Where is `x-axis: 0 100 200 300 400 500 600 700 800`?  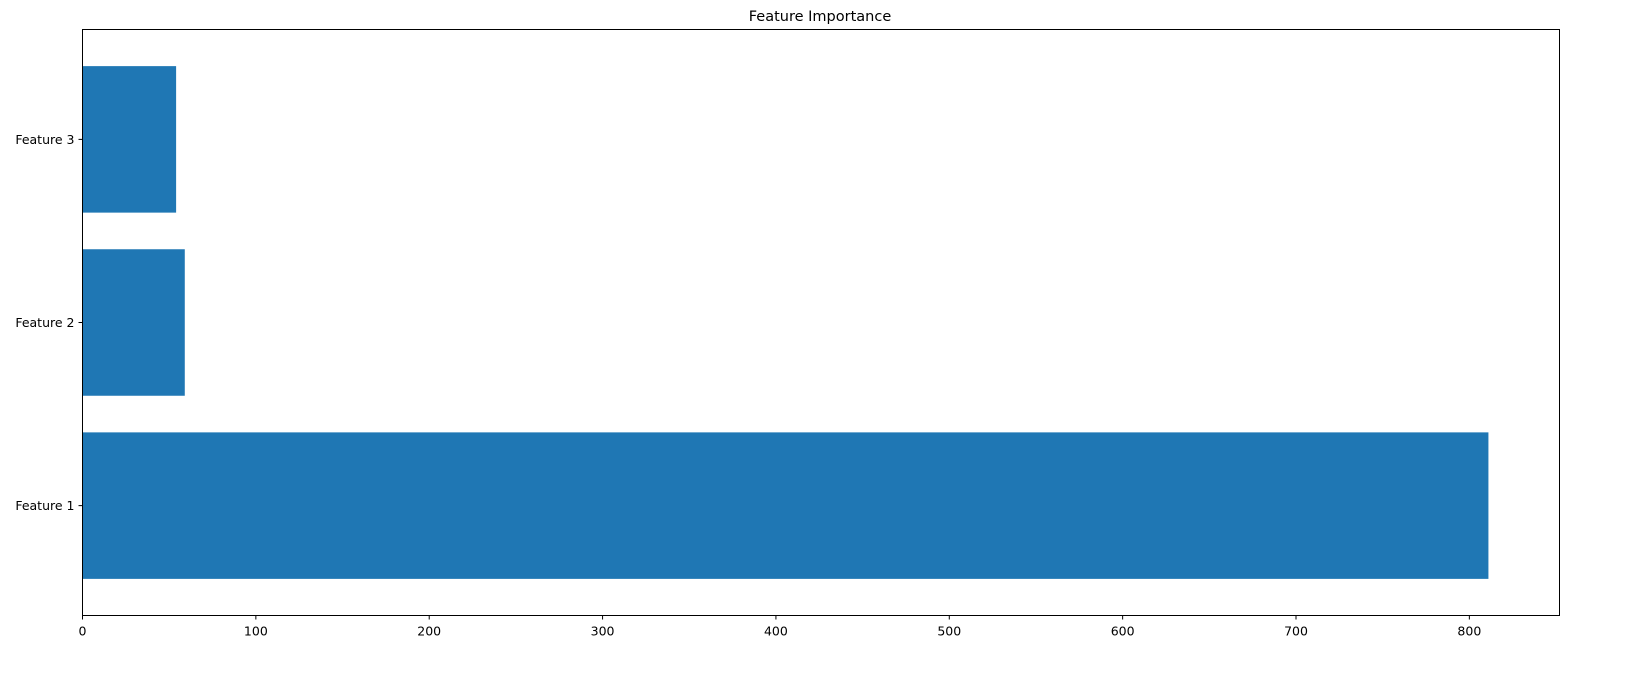
x-axis: 0 100 200 300 400 500 600 700 800 is located at coordinates (780, 627).